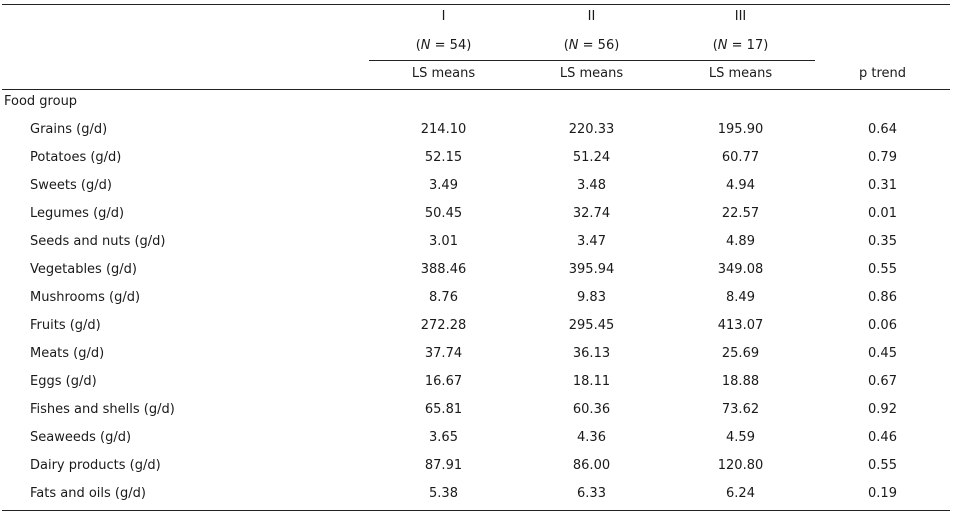  I want to click on row-label: Seeds and nuts (g/d), so click(98, 241).